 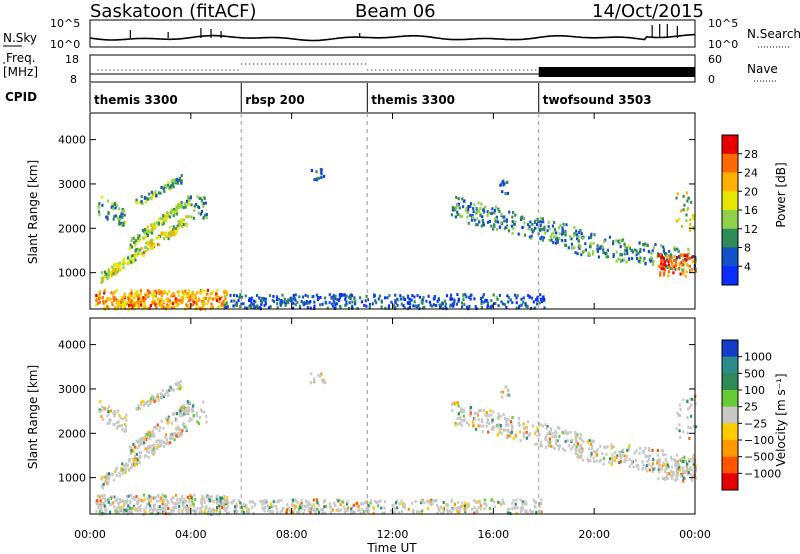 What do you see at coordinates (391, 547) in the screenshot?
I see `time-axis-label: Time UT` at bounding box center [391, 547].